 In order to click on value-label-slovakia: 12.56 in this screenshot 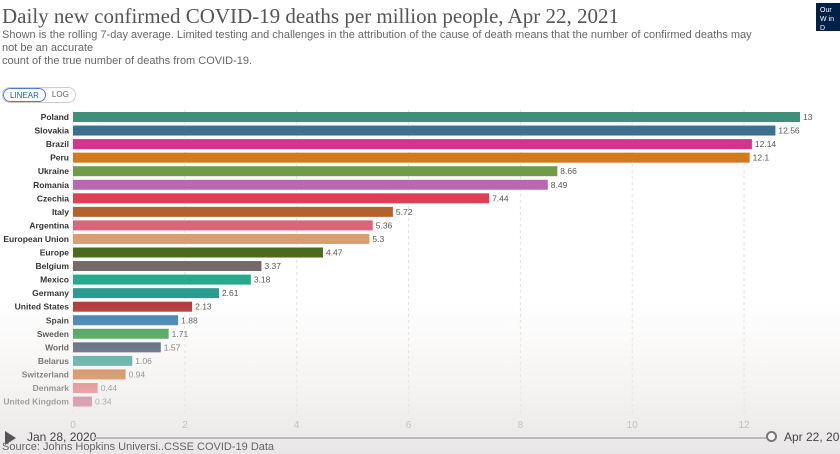, I will do `click(789, 131)`.